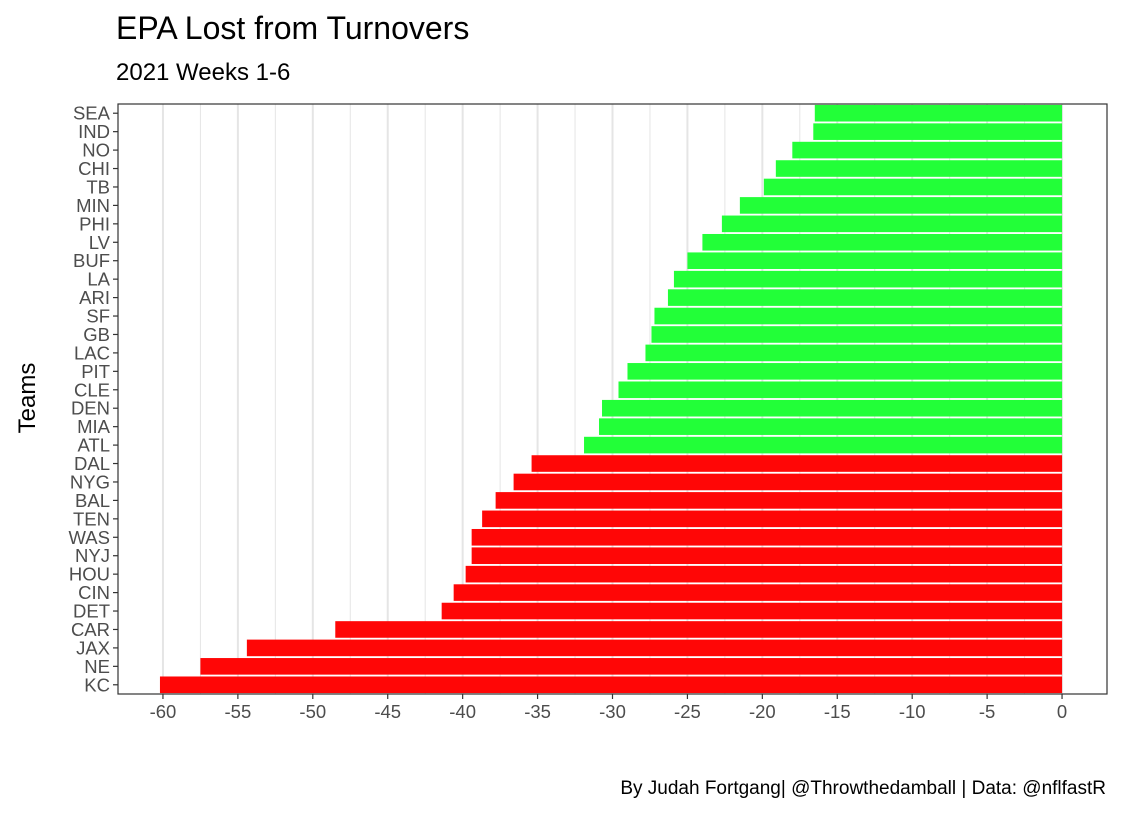 Image resolution: width=1122 pixels, height=816 pixels. Describe the element at coordinates (823, 445) in the screenshot. I see `bar-atl` at that location.